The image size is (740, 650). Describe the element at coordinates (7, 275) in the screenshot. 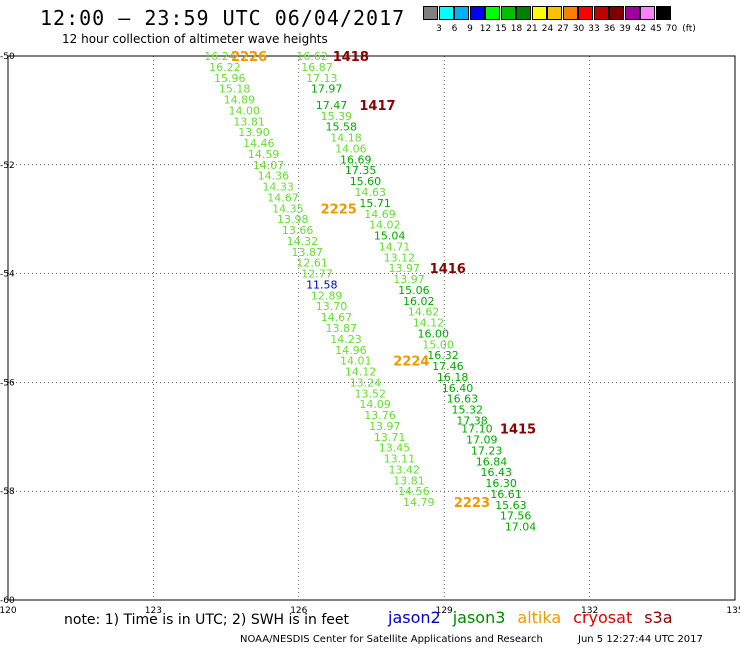

I see `lat-tick-label: -54` at that location.